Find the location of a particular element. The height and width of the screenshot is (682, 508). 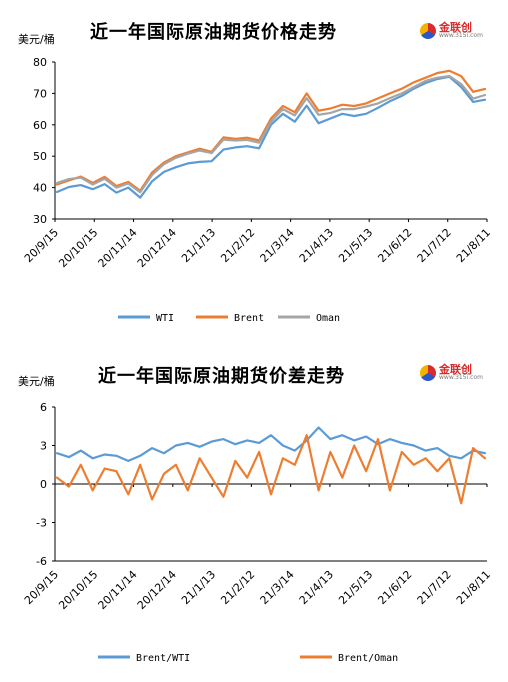

spread-x-tick-label: 21/4/13 is located at coordinates (316, 587).